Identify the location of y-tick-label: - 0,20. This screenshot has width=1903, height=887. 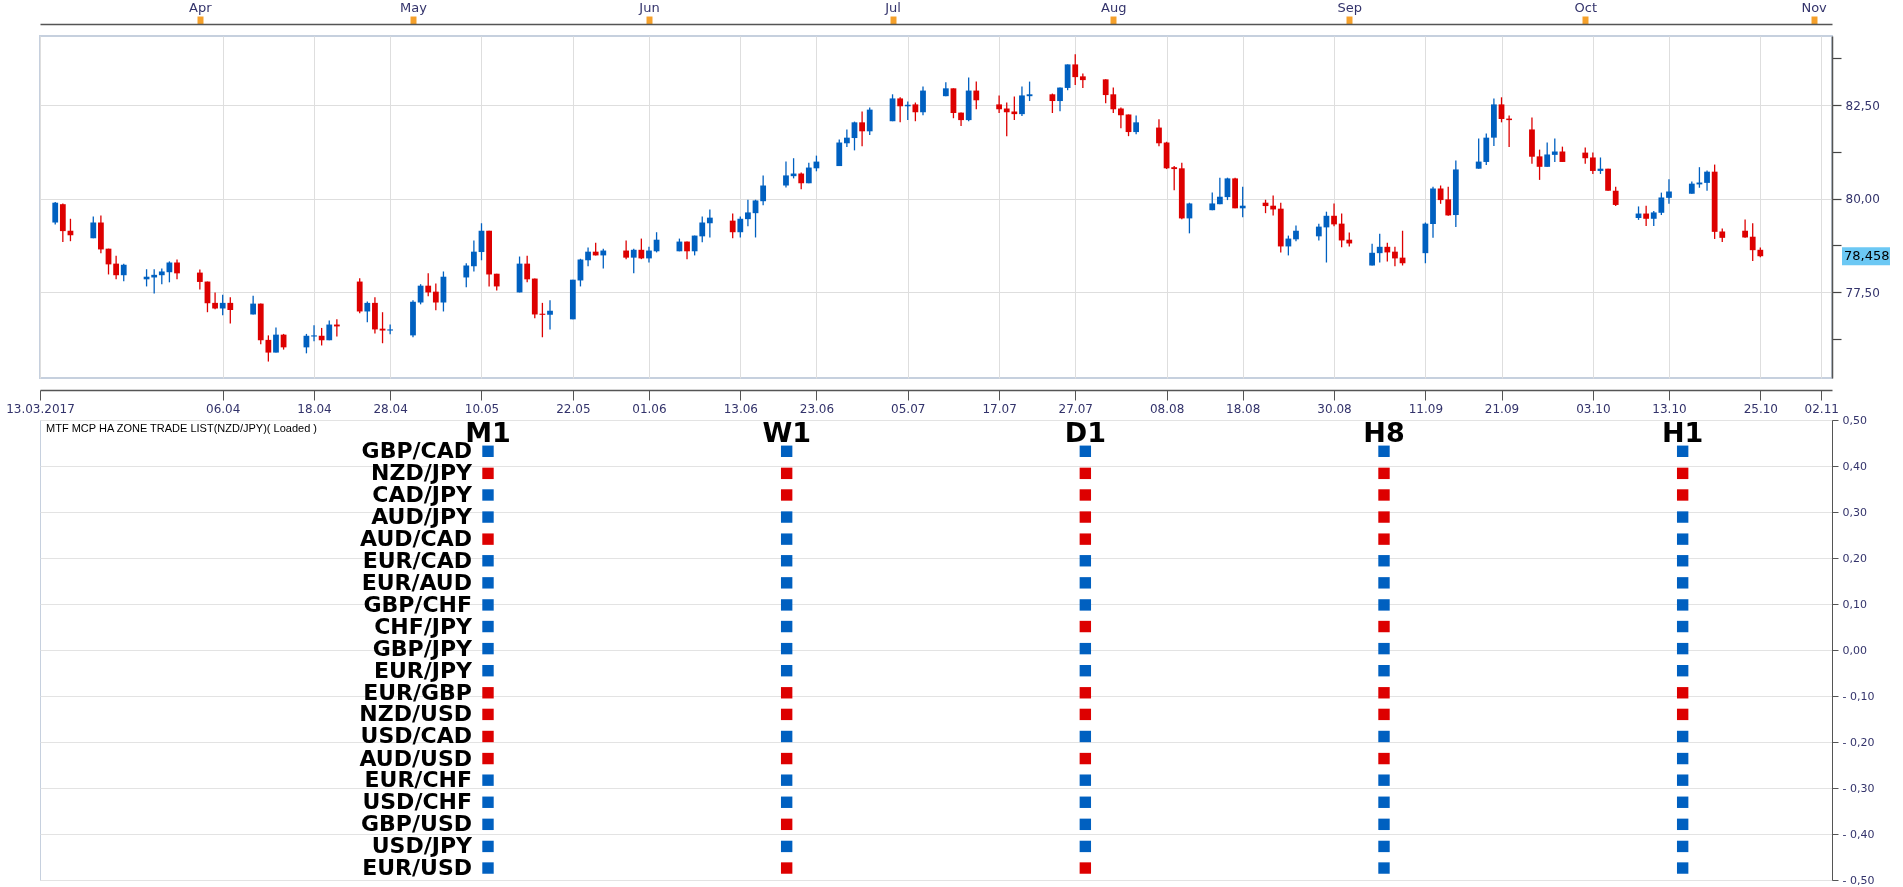
(1858, 742).